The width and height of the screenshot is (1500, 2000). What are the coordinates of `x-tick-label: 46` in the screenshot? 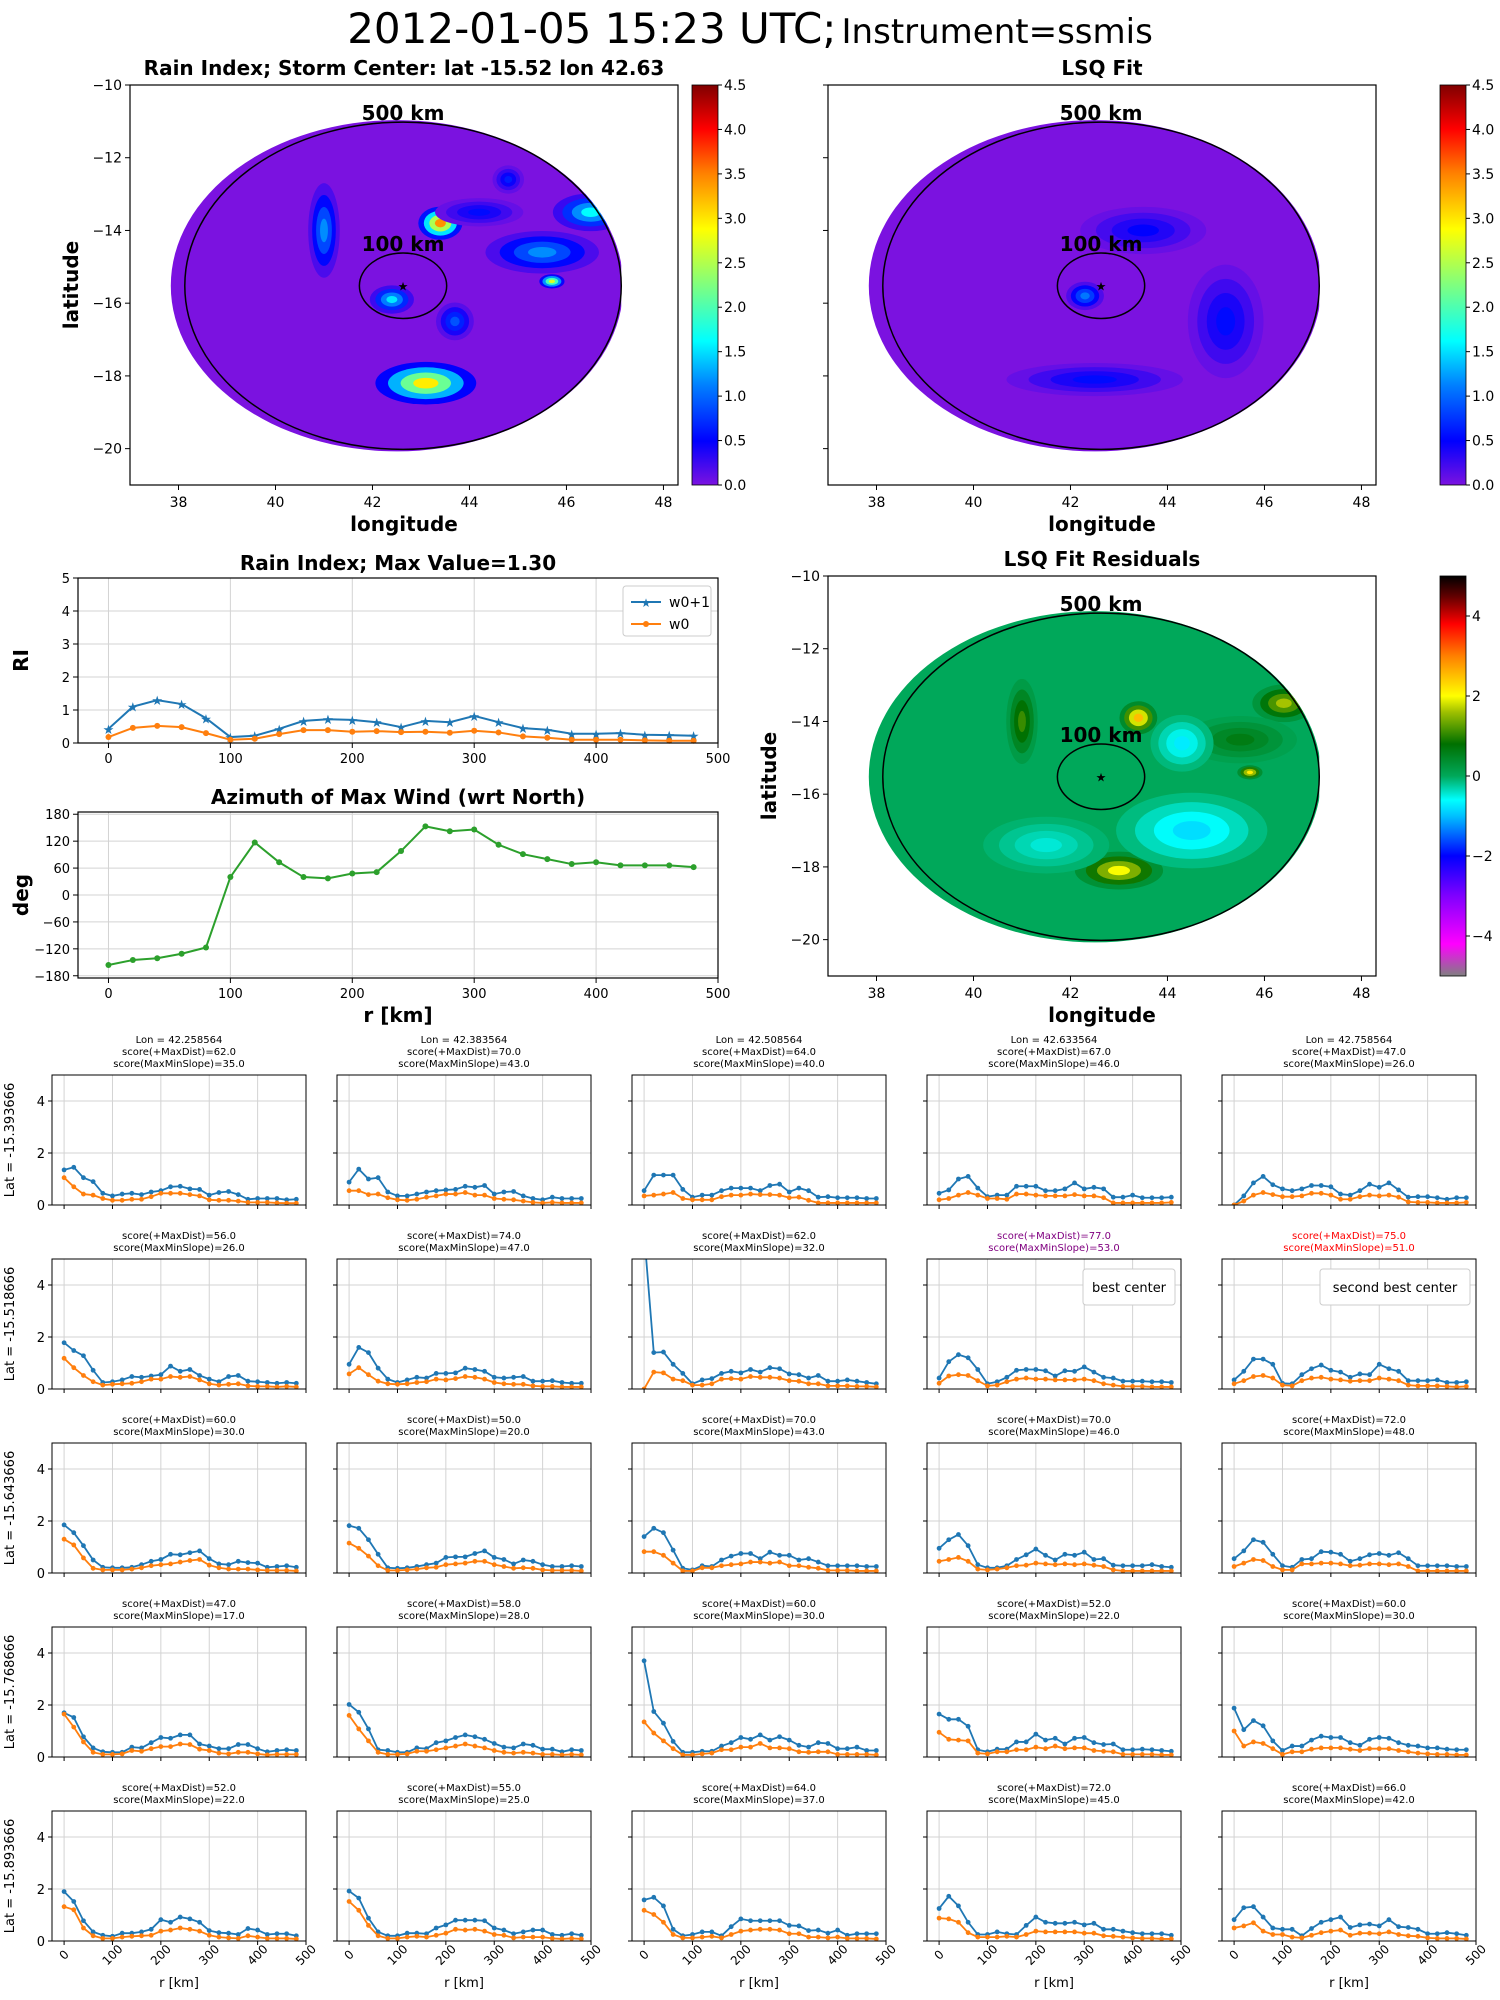 It's located at (567, 503).